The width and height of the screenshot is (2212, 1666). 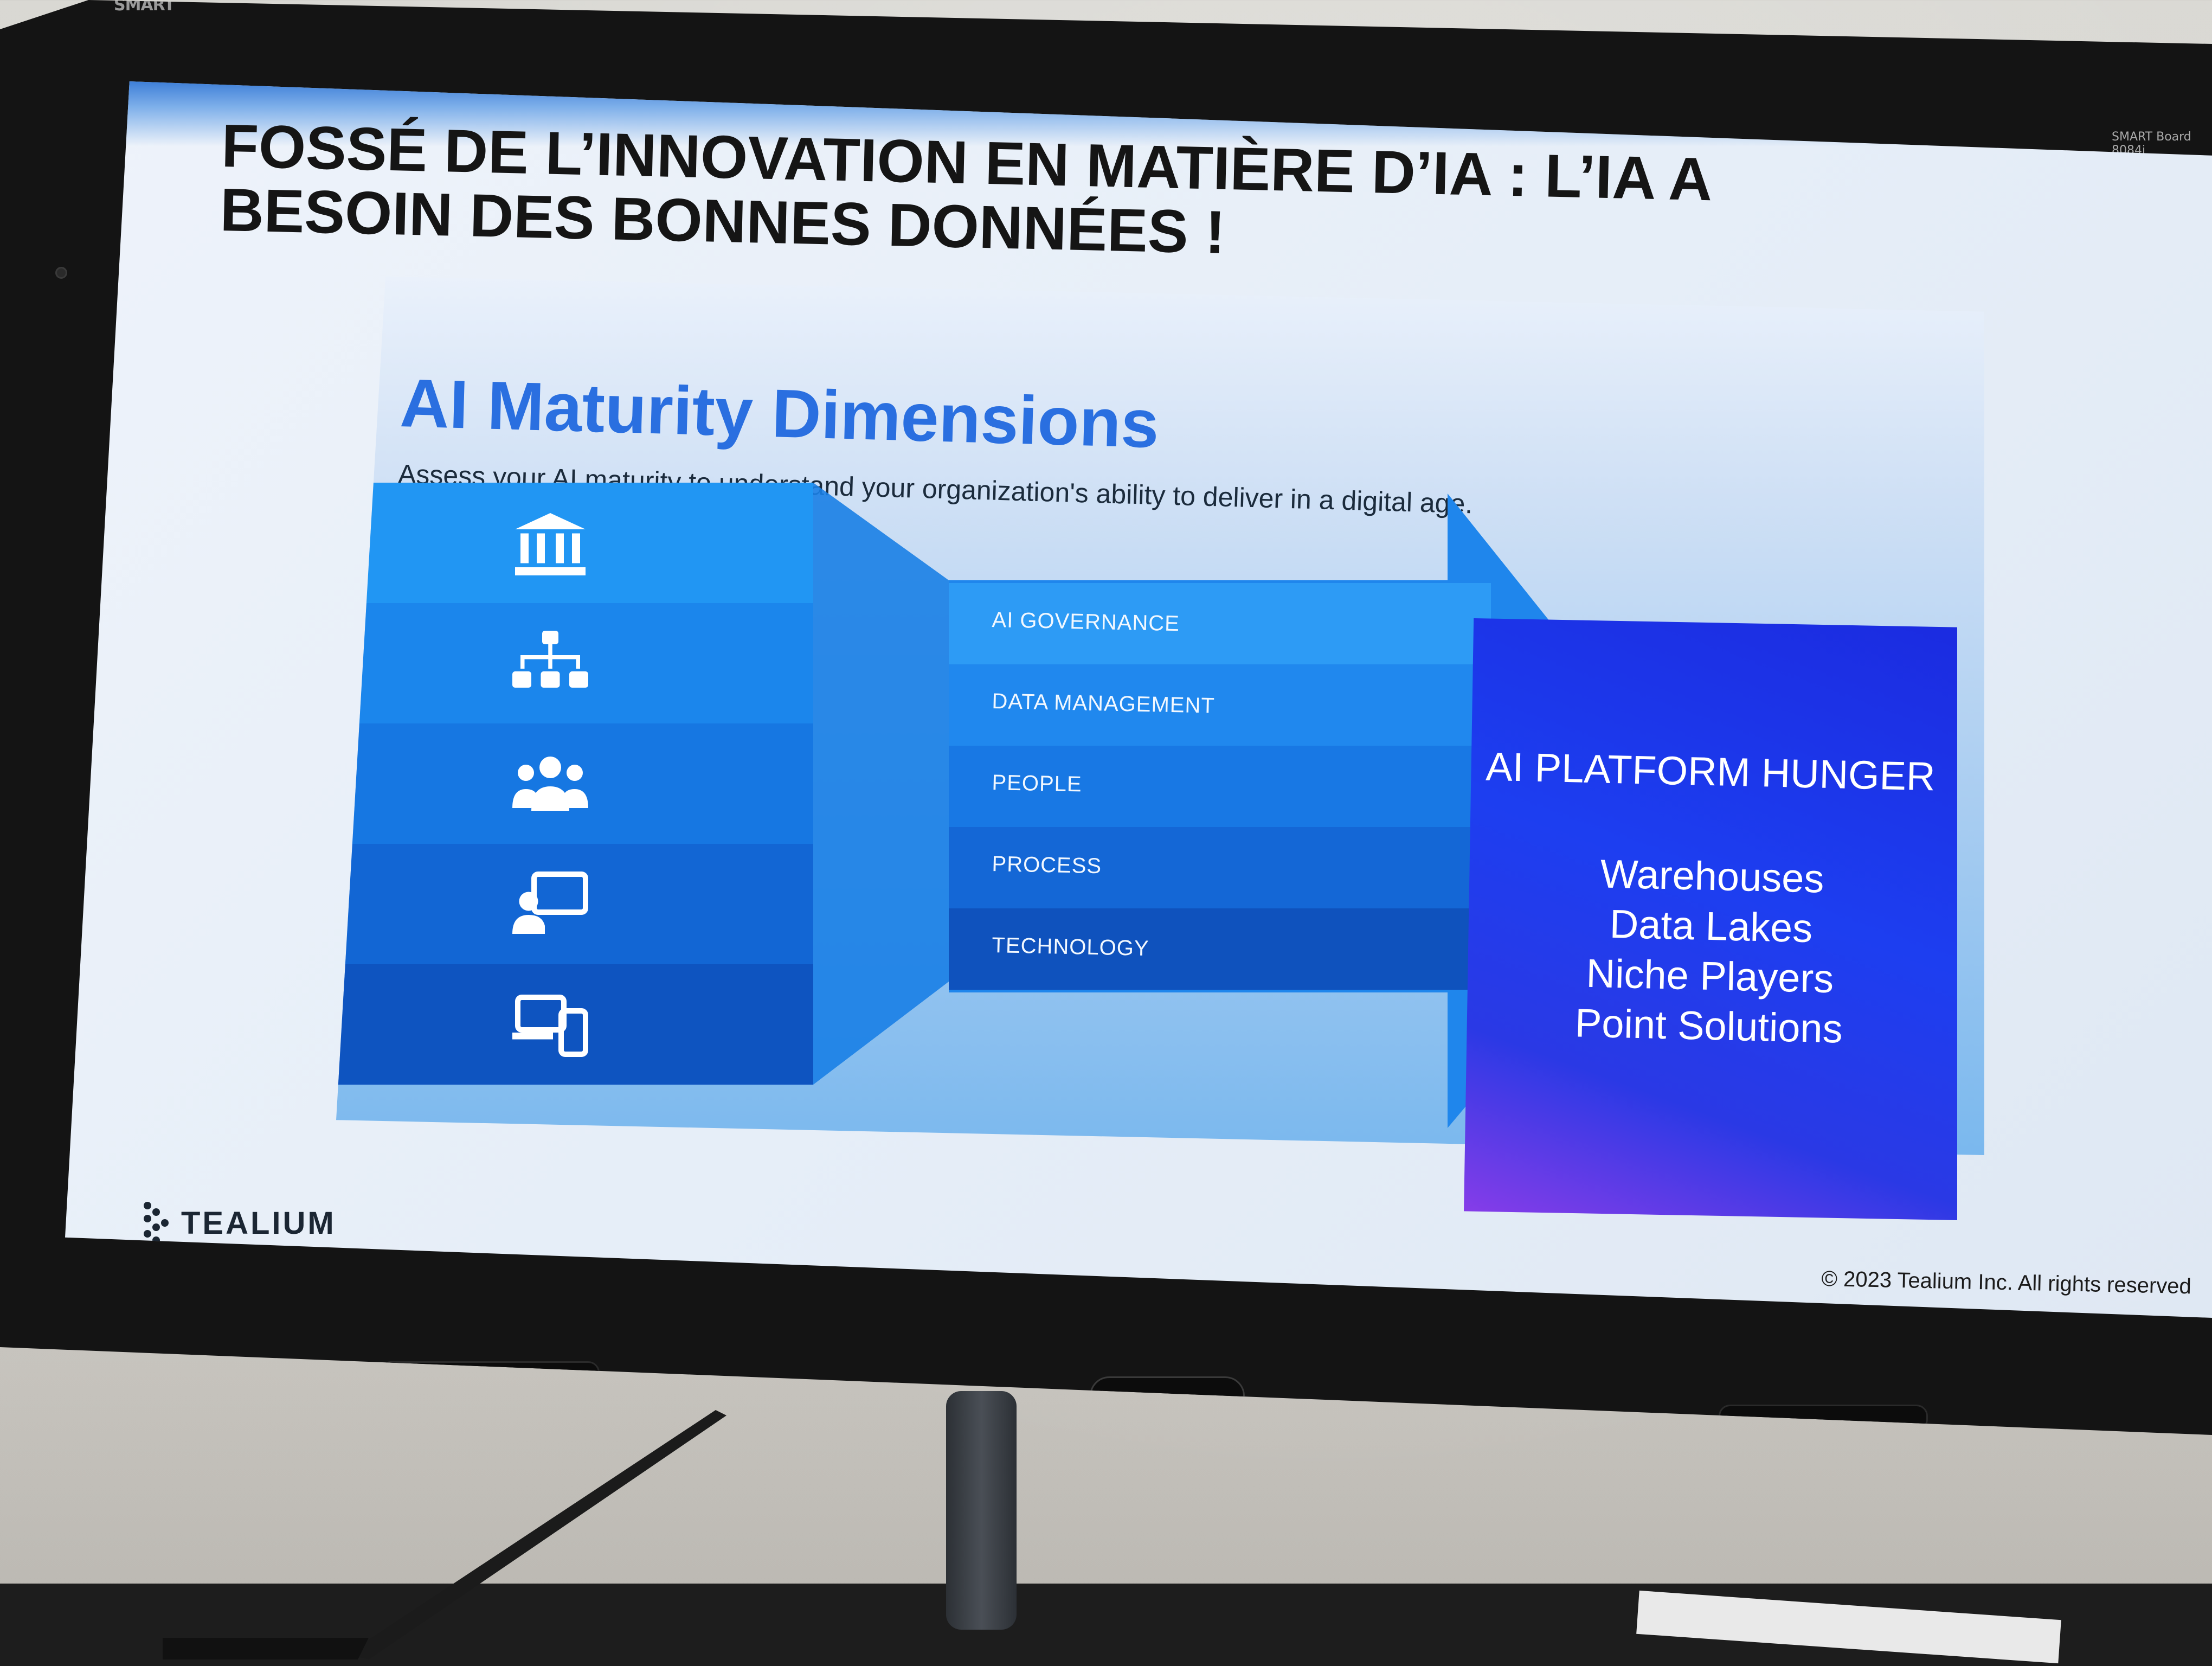 I want to click on laptop-device, so click(x=444, y=1535).